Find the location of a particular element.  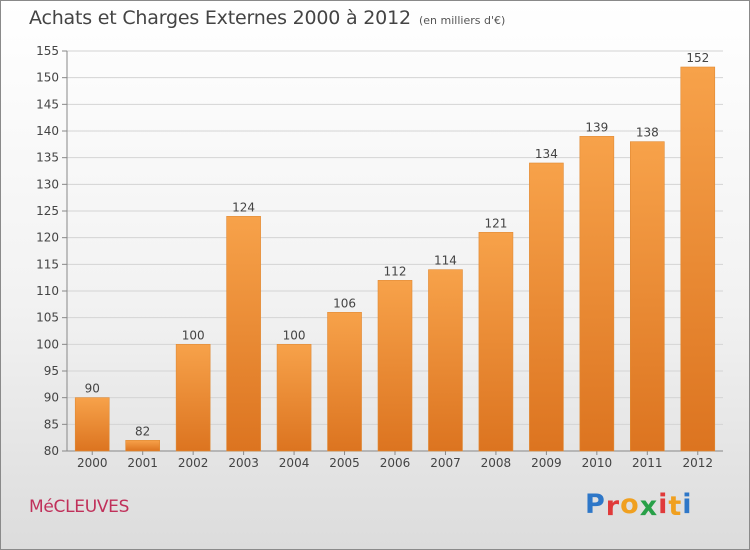

x-tick-label: 2010 is located at coordinates (597, 463).